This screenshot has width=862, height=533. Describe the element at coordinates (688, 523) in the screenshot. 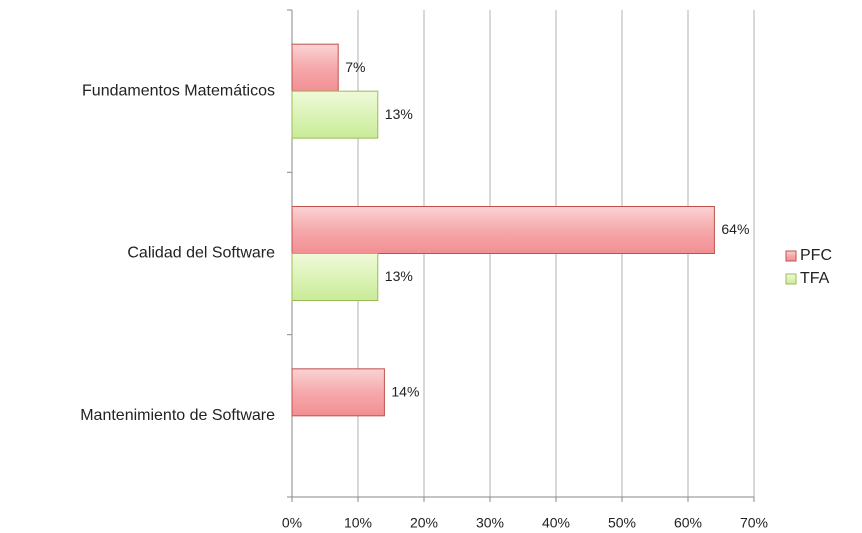

I see `x-tick-label: 60%` at that location.